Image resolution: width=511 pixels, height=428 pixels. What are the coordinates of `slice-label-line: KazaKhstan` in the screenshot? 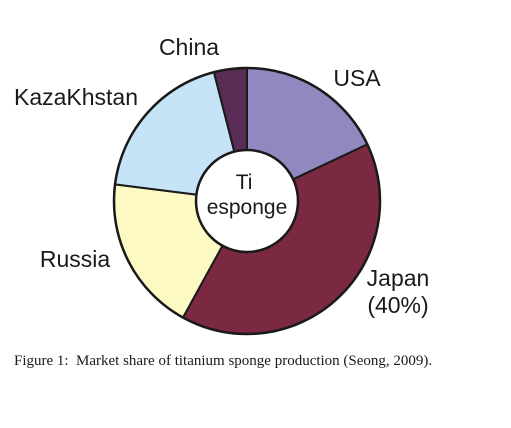 It's located at (76, 97).